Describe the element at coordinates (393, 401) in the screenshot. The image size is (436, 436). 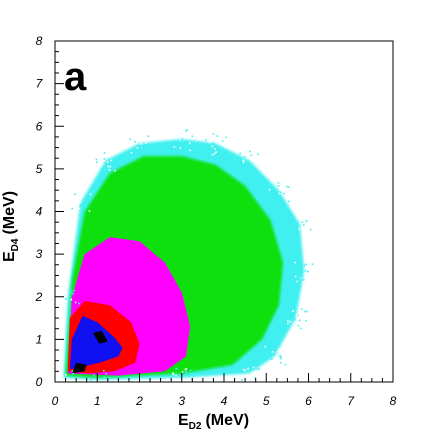
I see `x-tick-label: 8` at that location.